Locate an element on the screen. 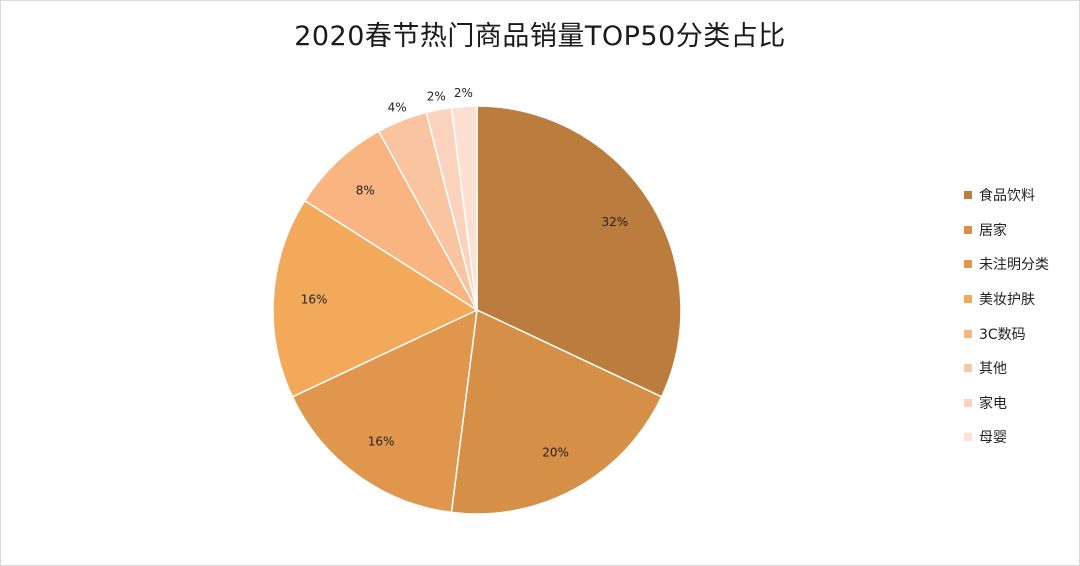 The height and width of the screenshot is (566, 1080). legend-label-3: 美妆护肤 is located at coordinates (1007, 300).